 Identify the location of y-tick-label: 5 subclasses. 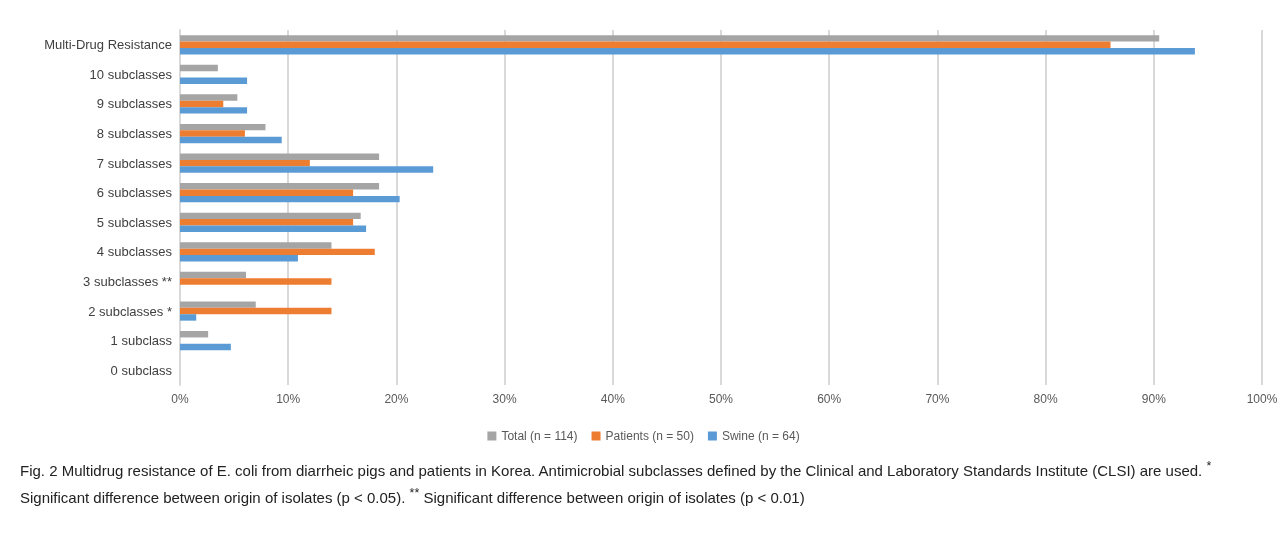
(134, 222).